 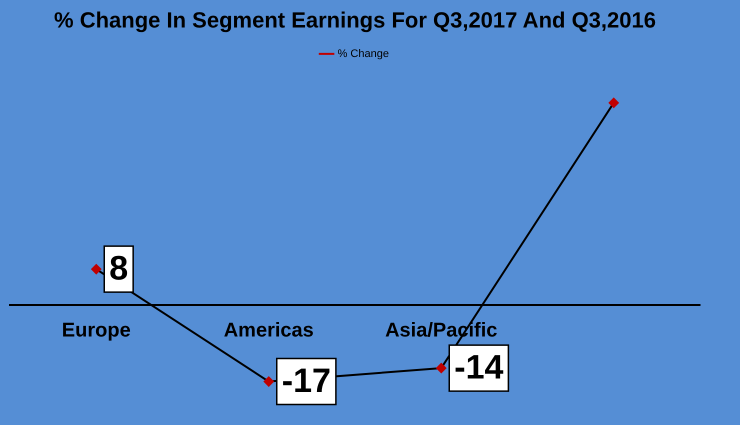 I want to click on data-label: -17, so click(x=306, y=381).